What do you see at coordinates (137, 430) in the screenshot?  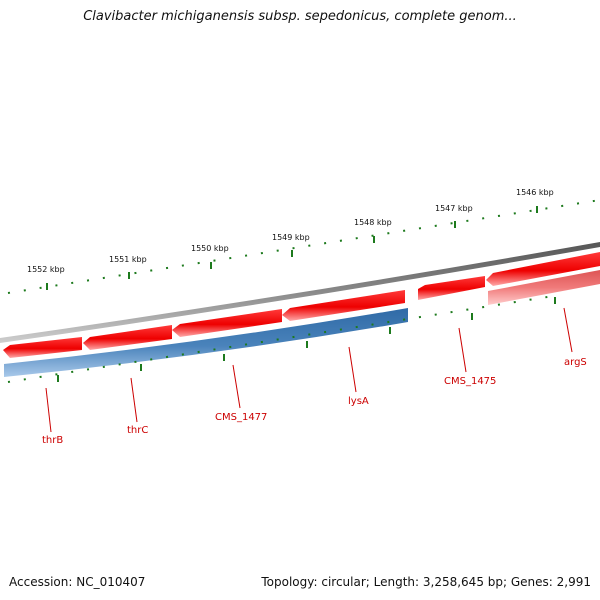 I see `gene-label-thrC: thrC` at bounding box center [137, 430].